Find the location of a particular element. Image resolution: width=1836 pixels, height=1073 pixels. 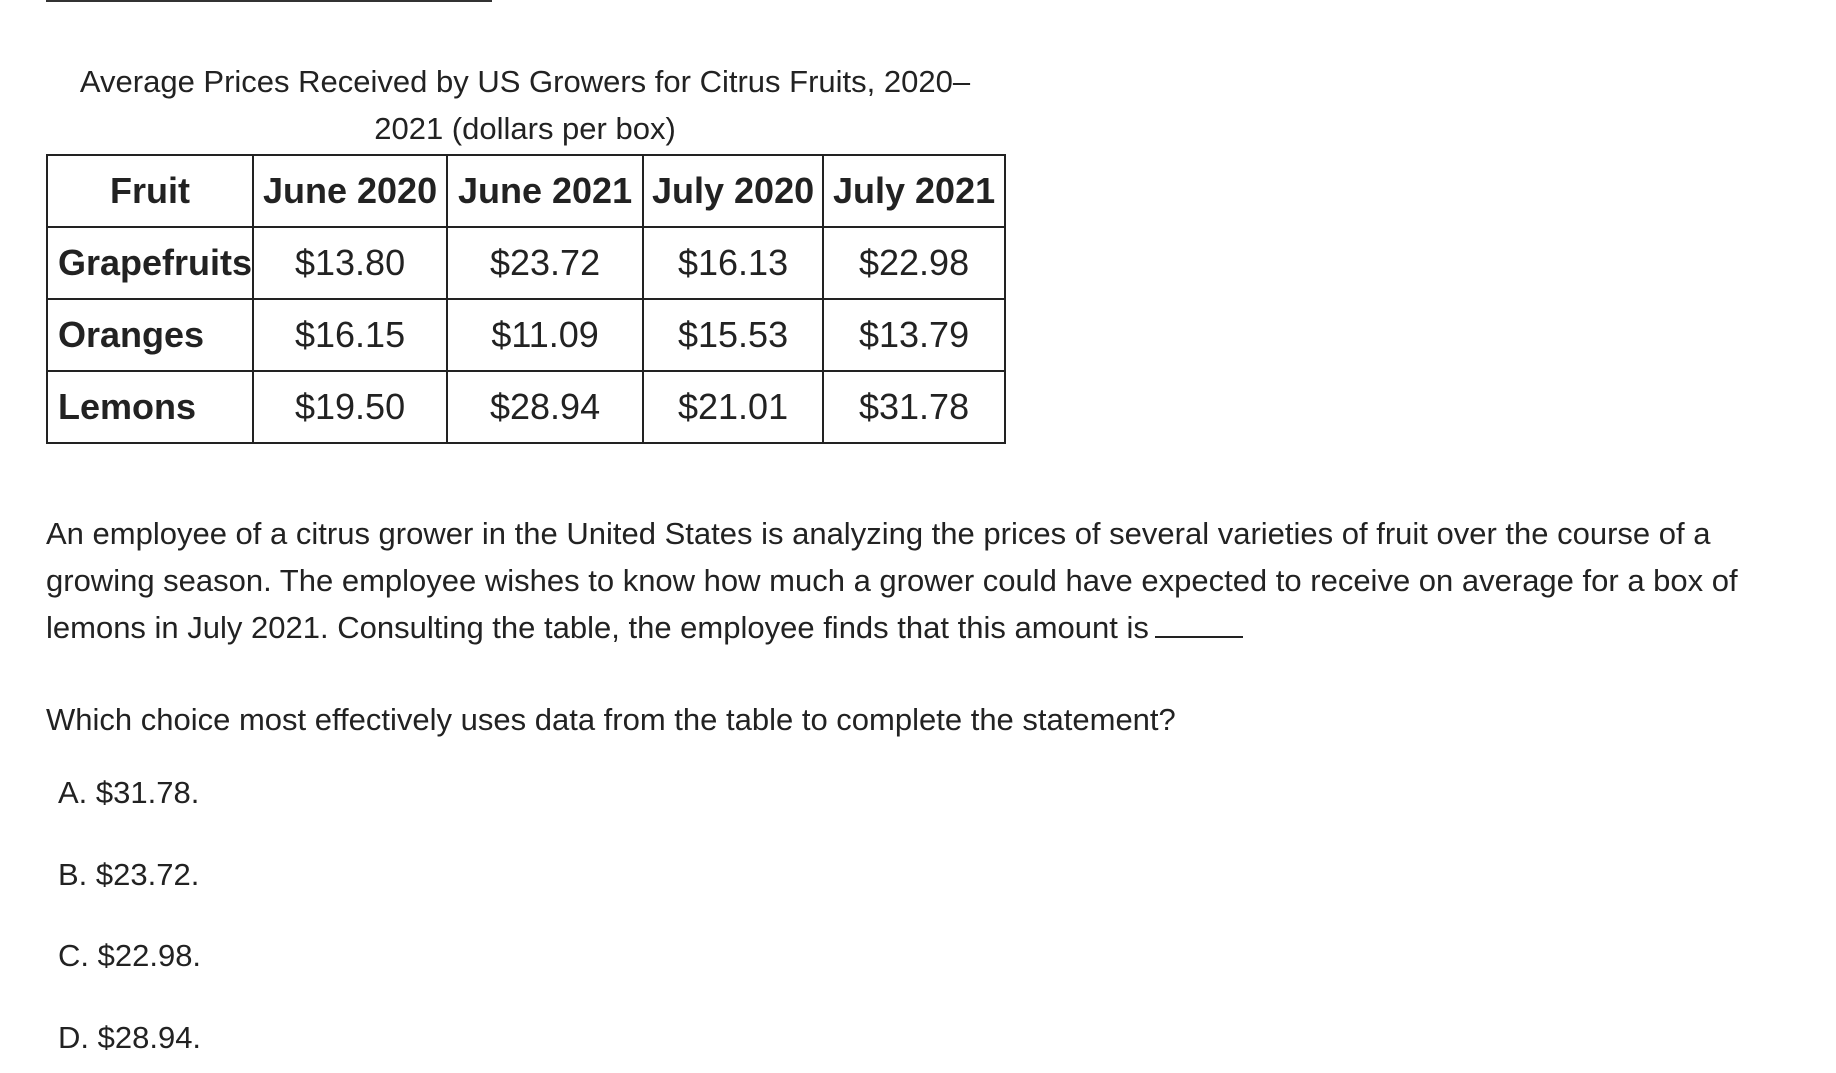

header-july-2020: July 2020 is located at coordinates (733, 191).